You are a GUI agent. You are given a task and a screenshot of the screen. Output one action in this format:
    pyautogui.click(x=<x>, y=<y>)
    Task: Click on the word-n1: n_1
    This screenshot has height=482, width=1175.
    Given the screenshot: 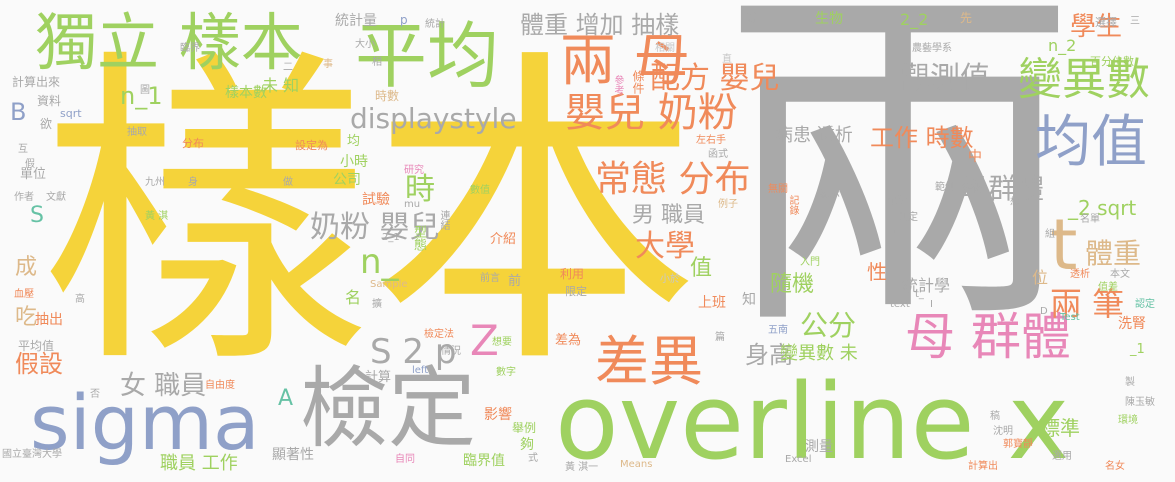 What is the action you would take?
    pyautogui.click(x=141, y=96)
    